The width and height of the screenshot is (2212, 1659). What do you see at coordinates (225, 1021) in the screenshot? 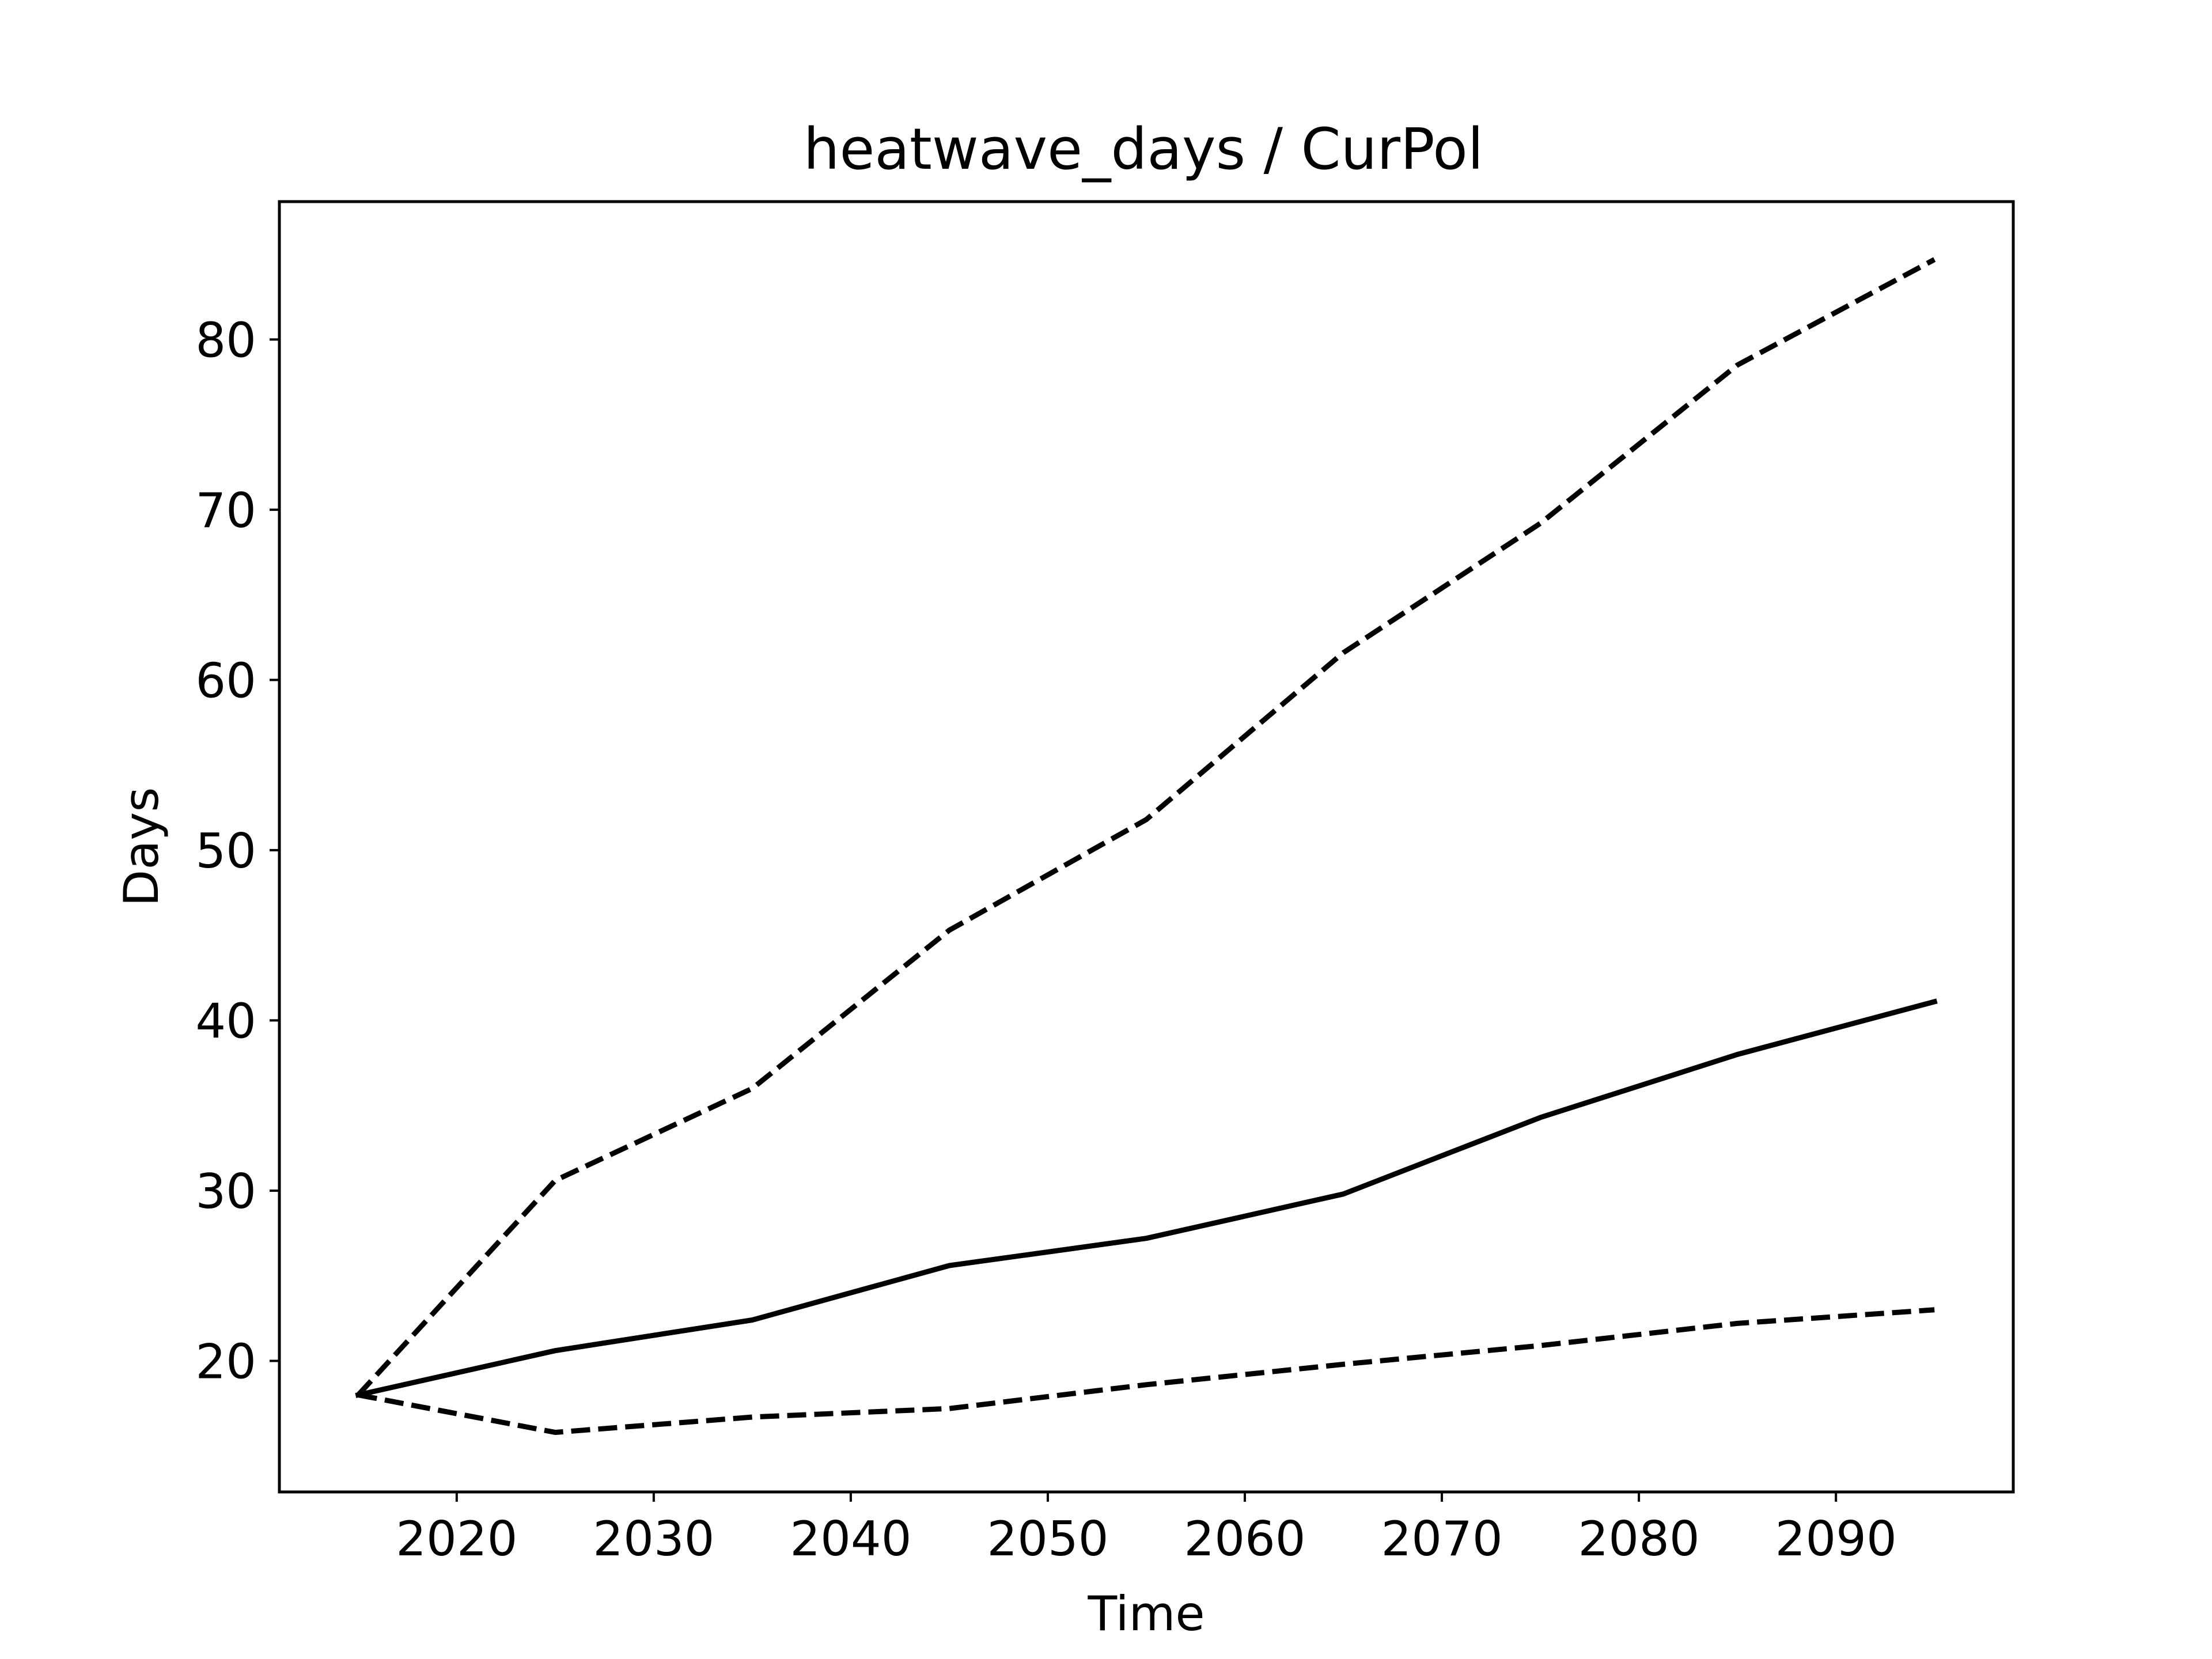
I see `y-tick-label: 40` at bounding box center [225, 1021].